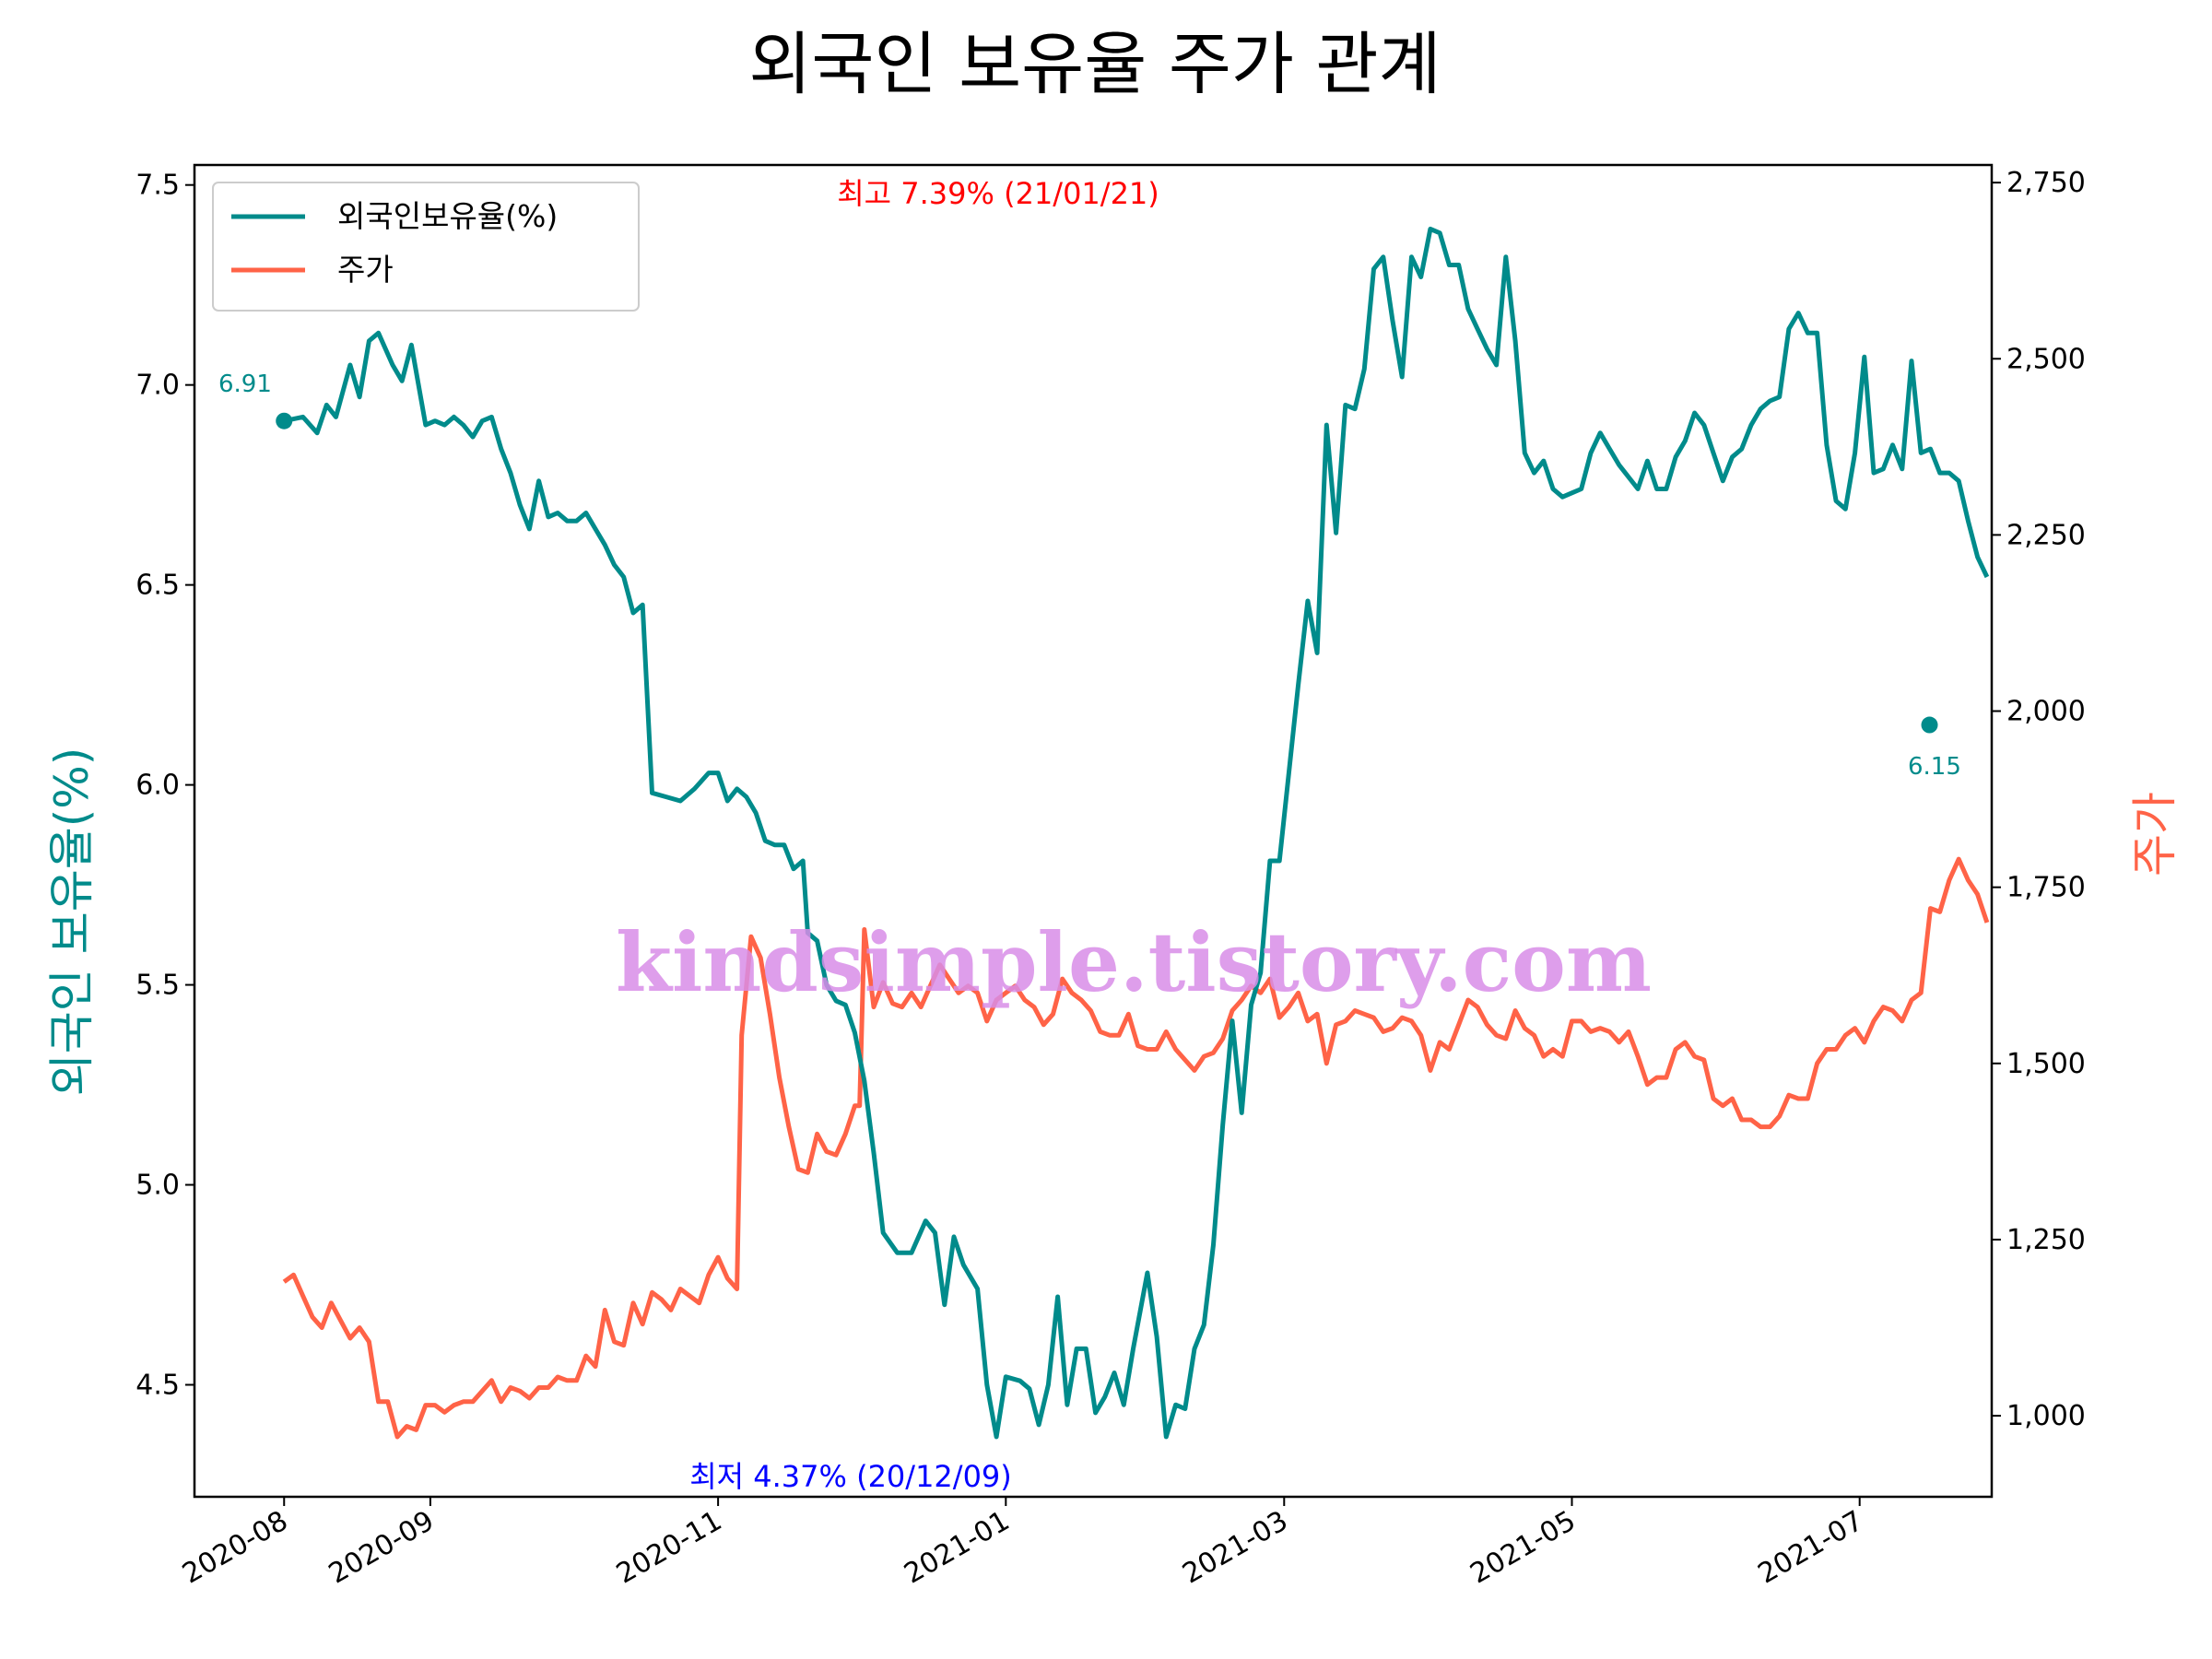  What do you see at coordinates (2046, 535) in the screenshot?
I see `y-right-tick-label: 2,250` at bounding box center [2046, 535].